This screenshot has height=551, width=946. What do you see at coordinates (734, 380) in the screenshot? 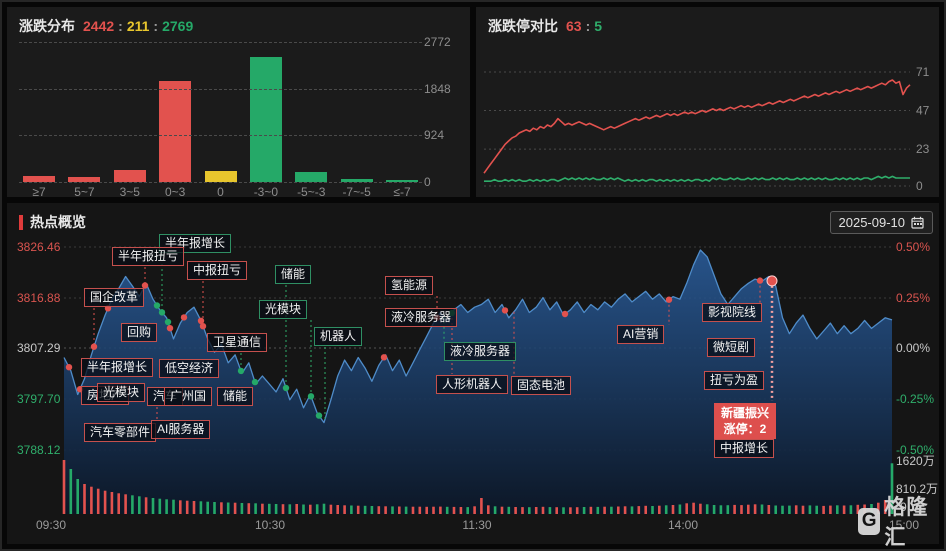
I see `hotspot-label: 扭亏为盈` at bounding box center [734, 380].